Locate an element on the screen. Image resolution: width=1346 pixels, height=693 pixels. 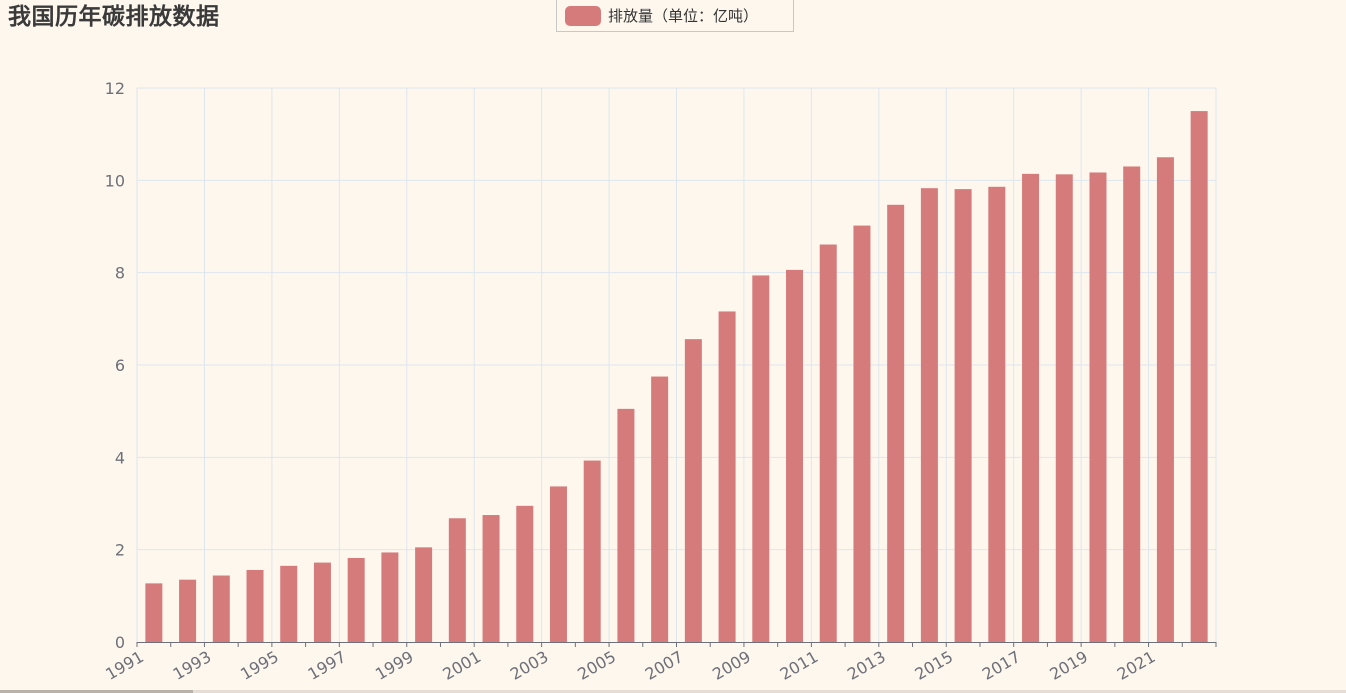
x-tick-label: 2013 is located at coordinates (866, 665).